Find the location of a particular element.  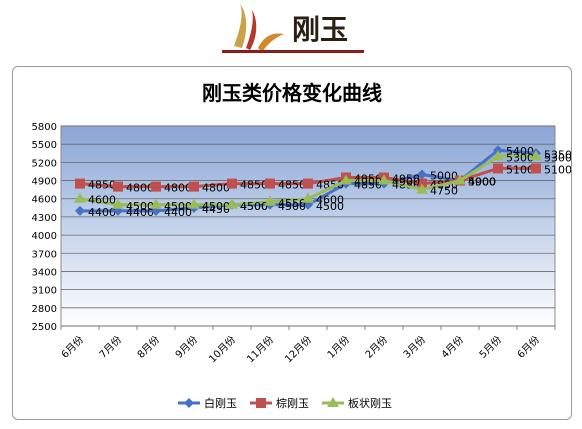

data-label-series-3: 5000 is located at coordinates (482, 182).